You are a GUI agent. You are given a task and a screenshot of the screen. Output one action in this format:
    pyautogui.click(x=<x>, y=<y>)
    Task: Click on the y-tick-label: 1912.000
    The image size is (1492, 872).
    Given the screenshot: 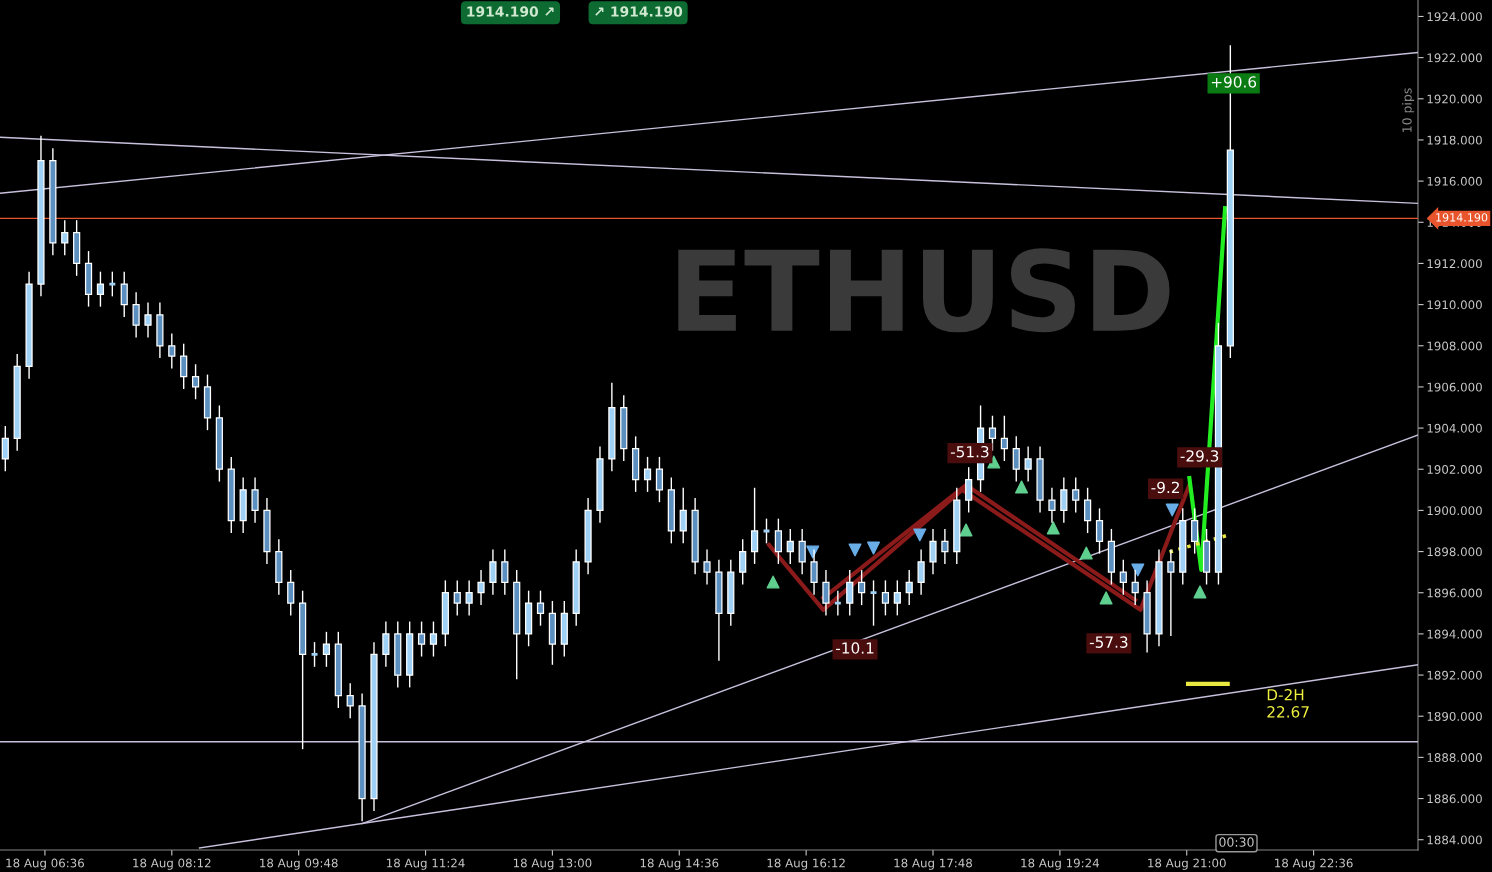 What is the action you would take?
    pyautogui.click(x=1454, y=264)
    